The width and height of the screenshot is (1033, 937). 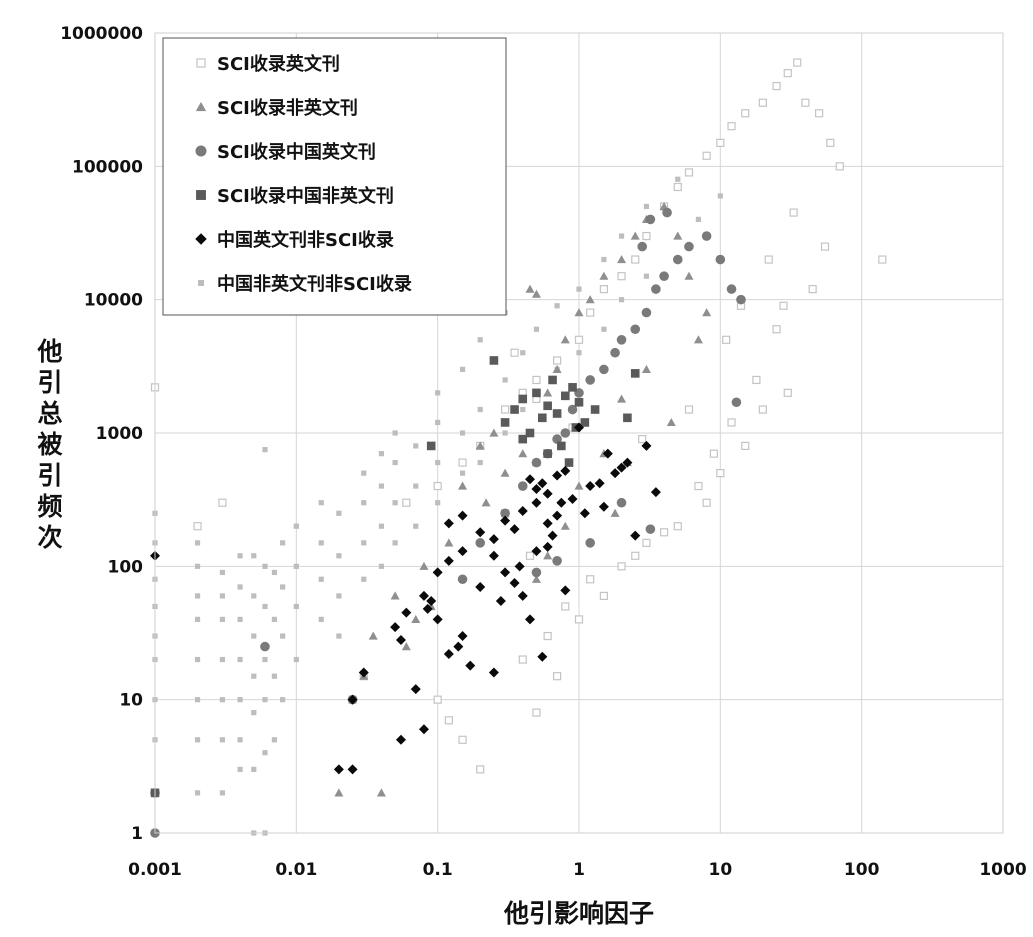 I want to click on x-tick-label: 0.01, so click(x=296, y=870).